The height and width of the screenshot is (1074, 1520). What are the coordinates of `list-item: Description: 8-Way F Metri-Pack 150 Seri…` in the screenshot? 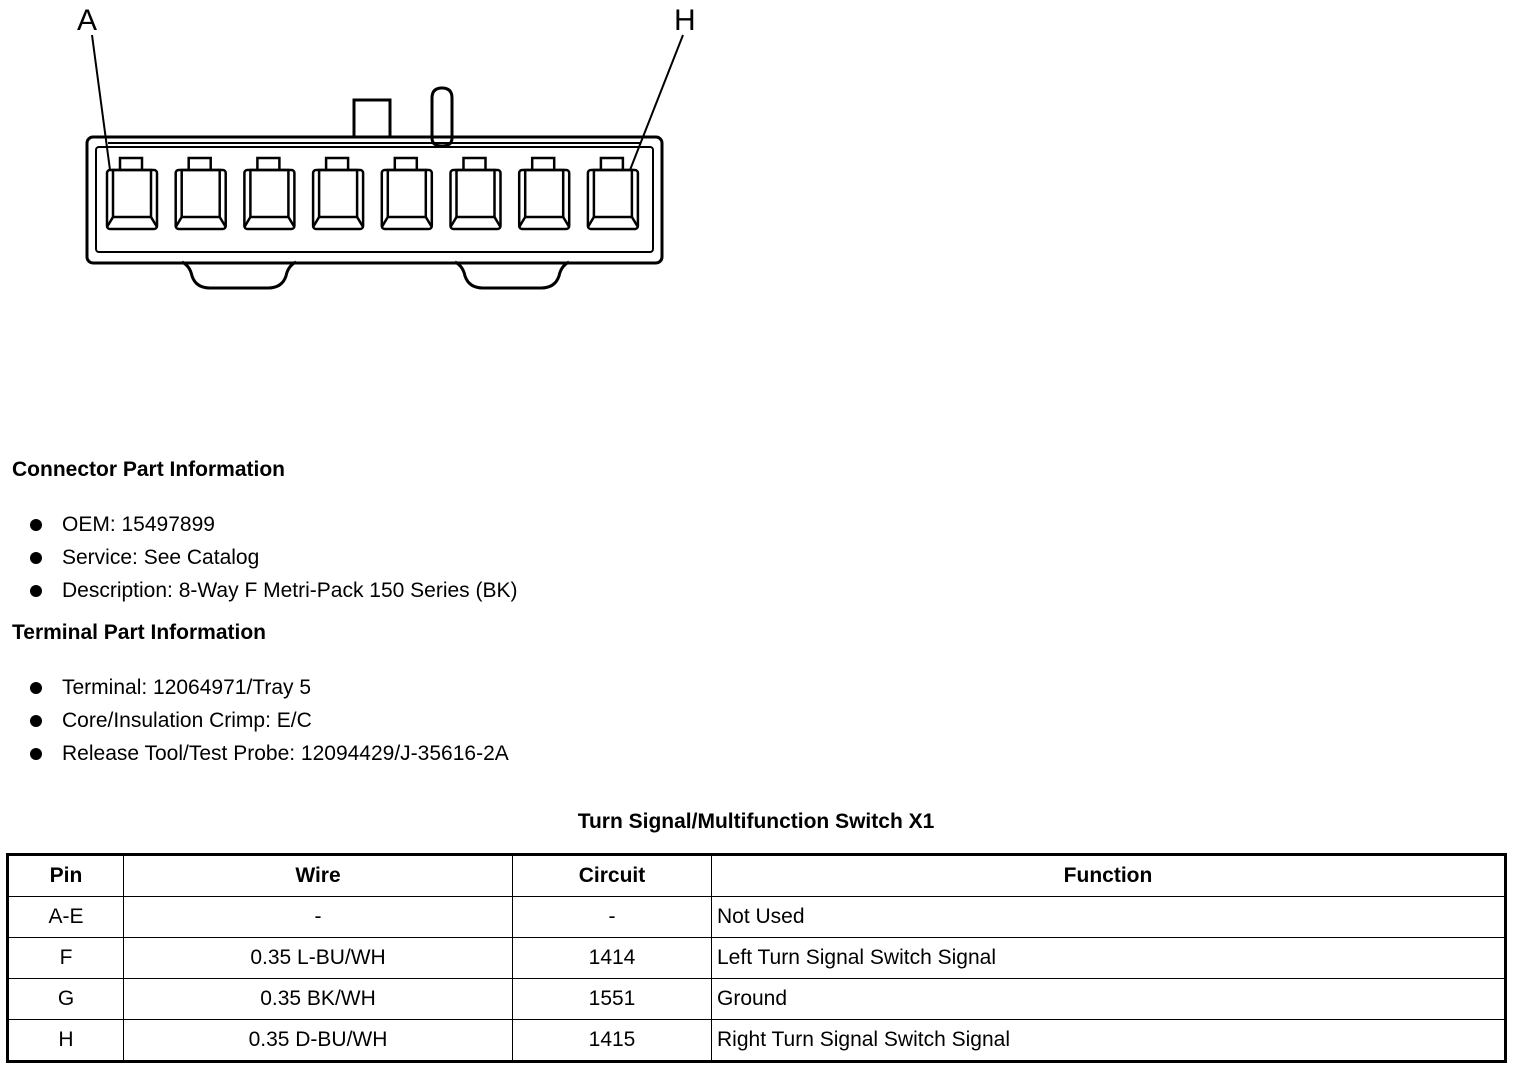 It's located at (273, 590).